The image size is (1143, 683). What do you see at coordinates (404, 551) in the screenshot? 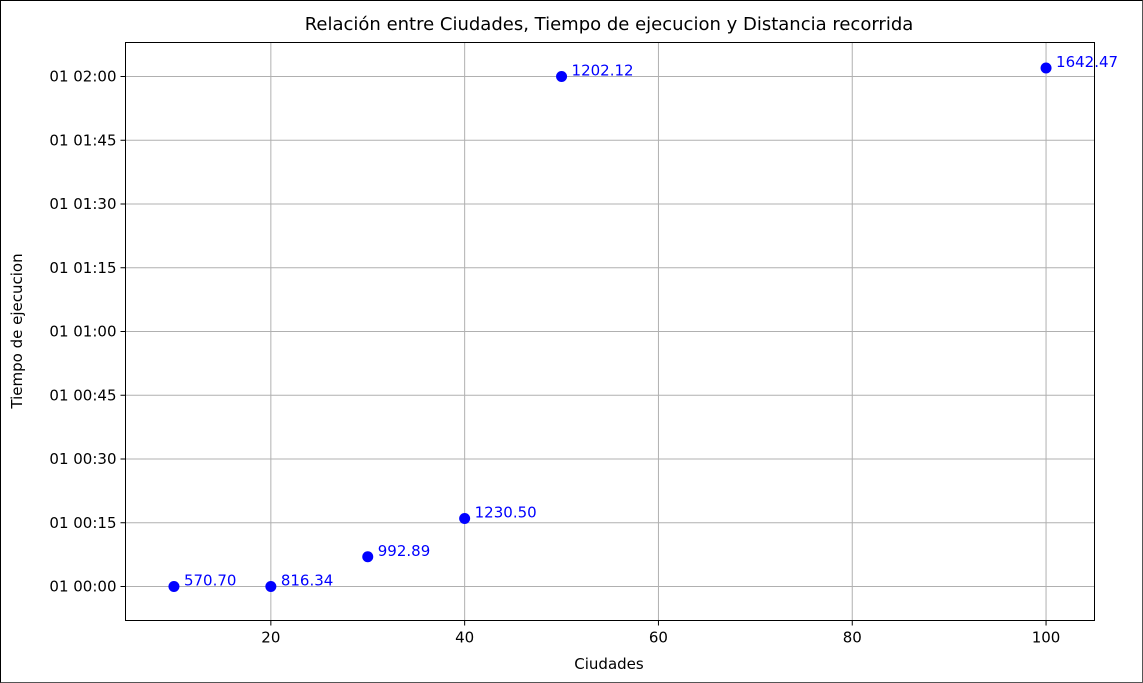
I see `point-label: 992.89` at bounding box center [404, 551].